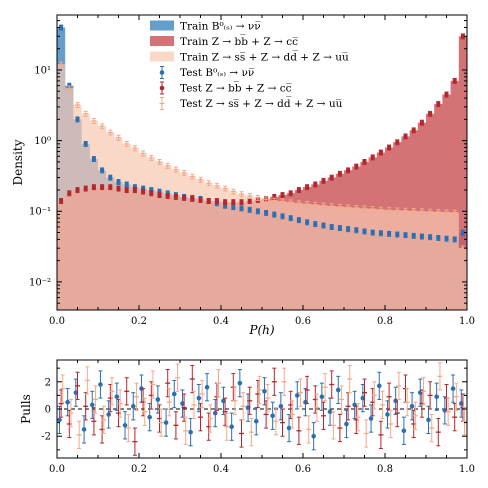  I want to click on pull-x-tick-label: 1.0, so click(467, 469).